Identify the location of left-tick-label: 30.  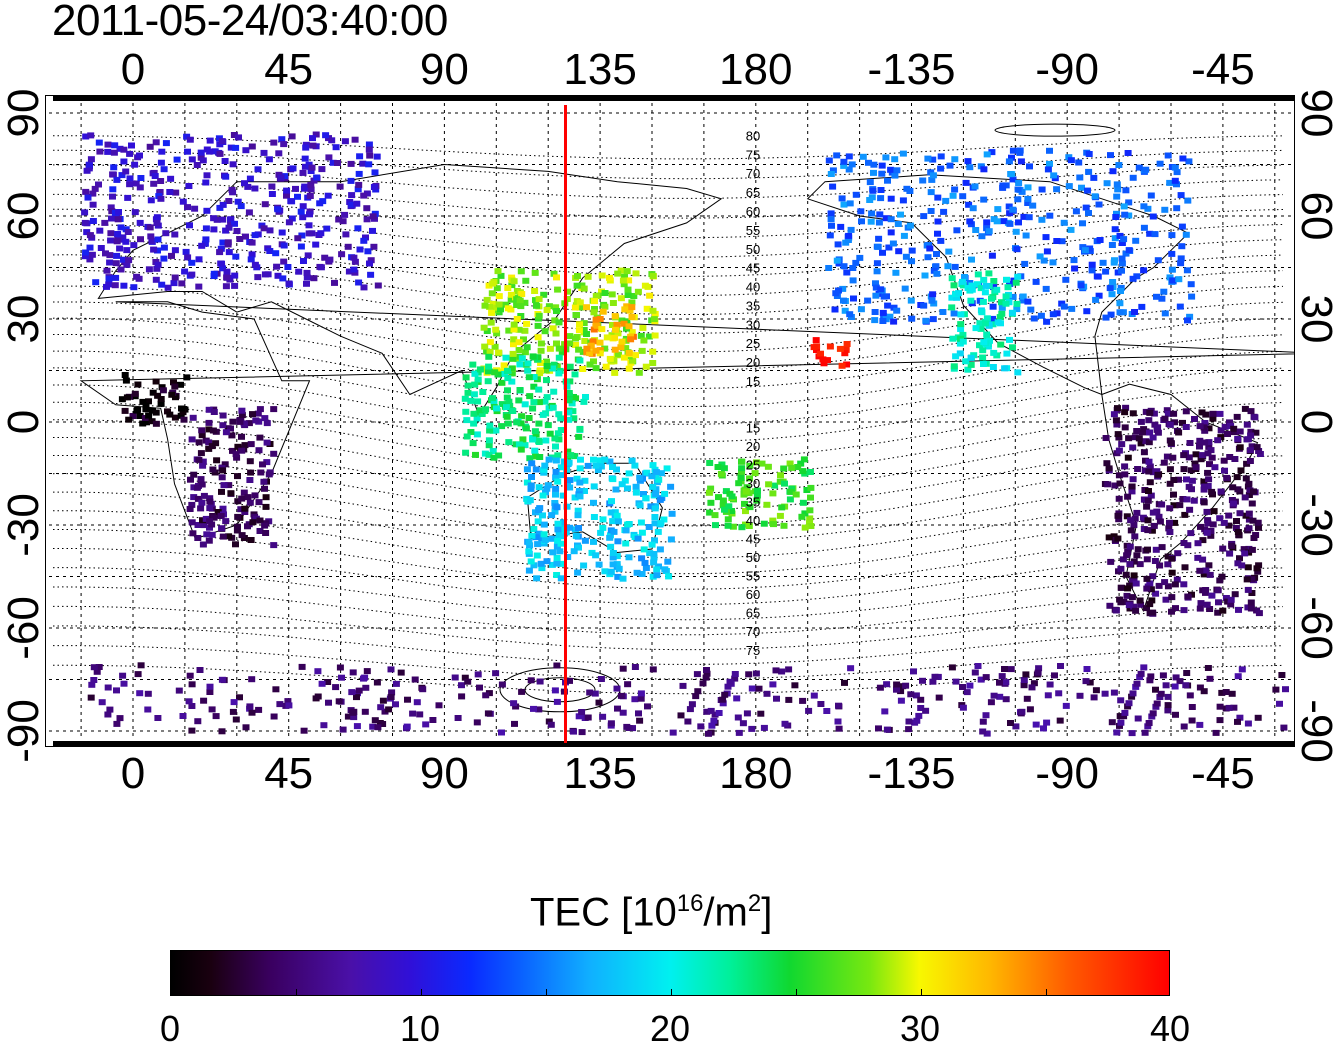
(24, 319).